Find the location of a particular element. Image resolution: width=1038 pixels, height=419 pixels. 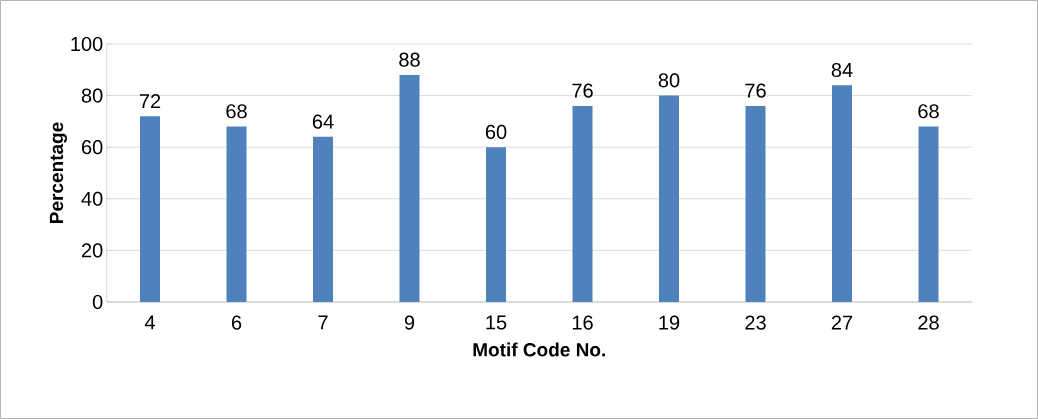

x-tick-label: 19 is located at coordinates (669, 322).